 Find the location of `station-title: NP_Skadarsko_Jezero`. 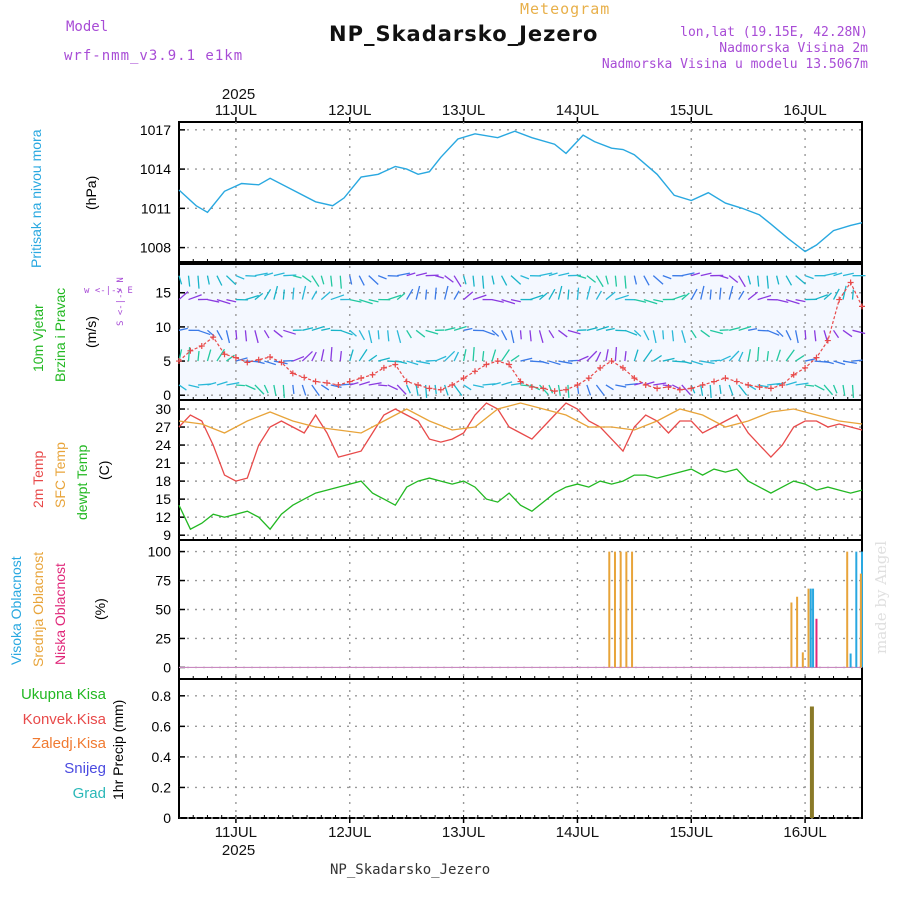

station-title: NP_Skadarsko_Jezero is located at coordinates (464, 34).